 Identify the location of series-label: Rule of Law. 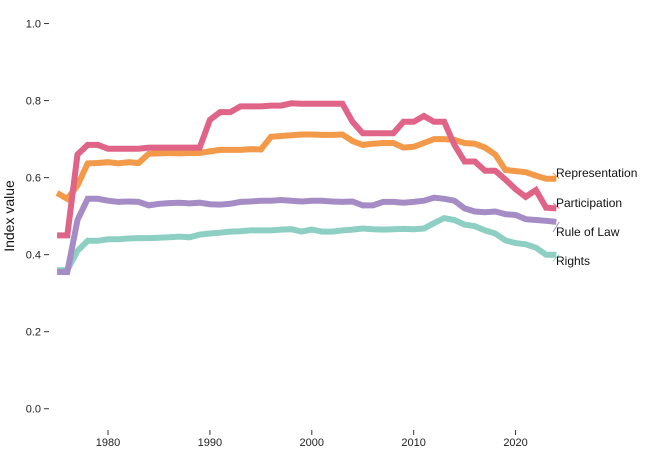
(588, 232).